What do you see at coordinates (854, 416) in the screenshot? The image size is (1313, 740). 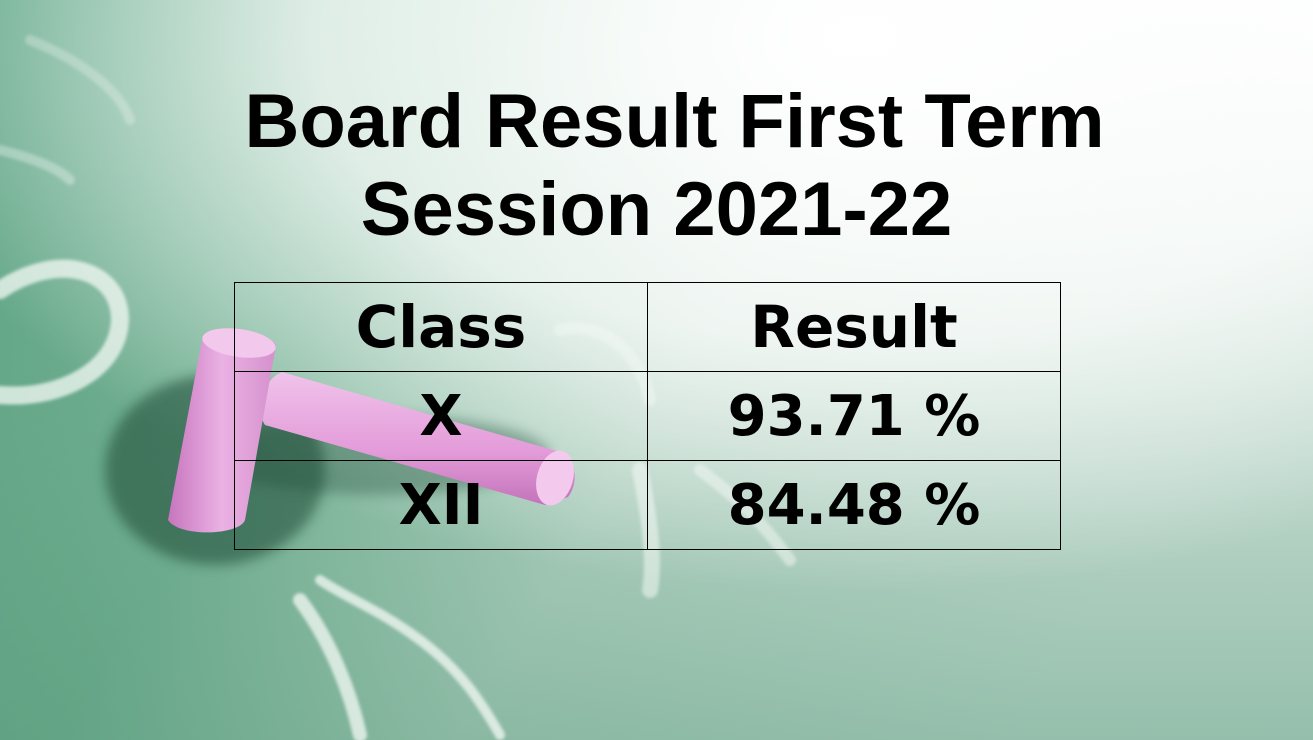 I see `cell-result: 93.71 %` at bounding box center [854, 416].